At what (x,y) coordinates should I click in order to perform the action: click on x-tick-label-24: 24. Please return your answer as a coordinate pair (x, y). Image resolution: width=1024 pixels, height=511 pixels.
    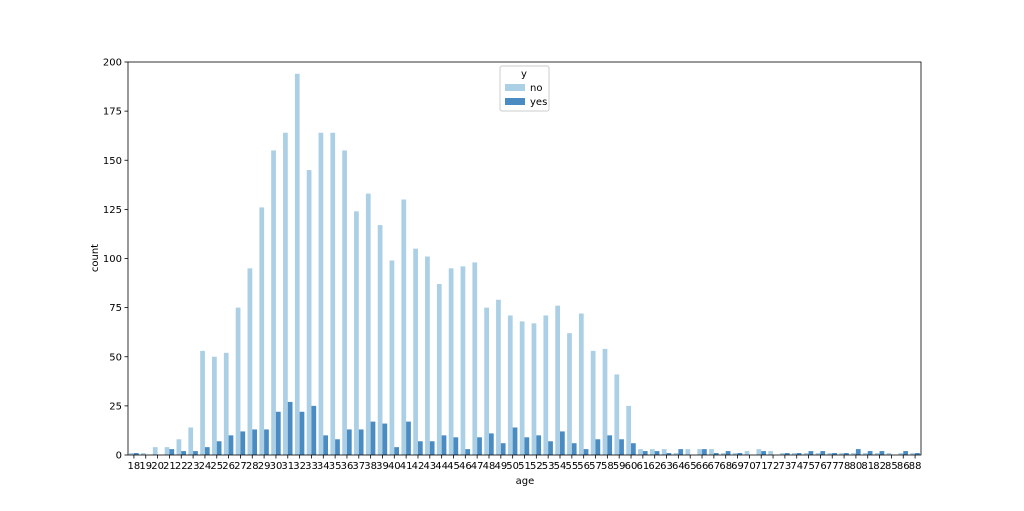
    Looking at the image, I should click on (205, 466).